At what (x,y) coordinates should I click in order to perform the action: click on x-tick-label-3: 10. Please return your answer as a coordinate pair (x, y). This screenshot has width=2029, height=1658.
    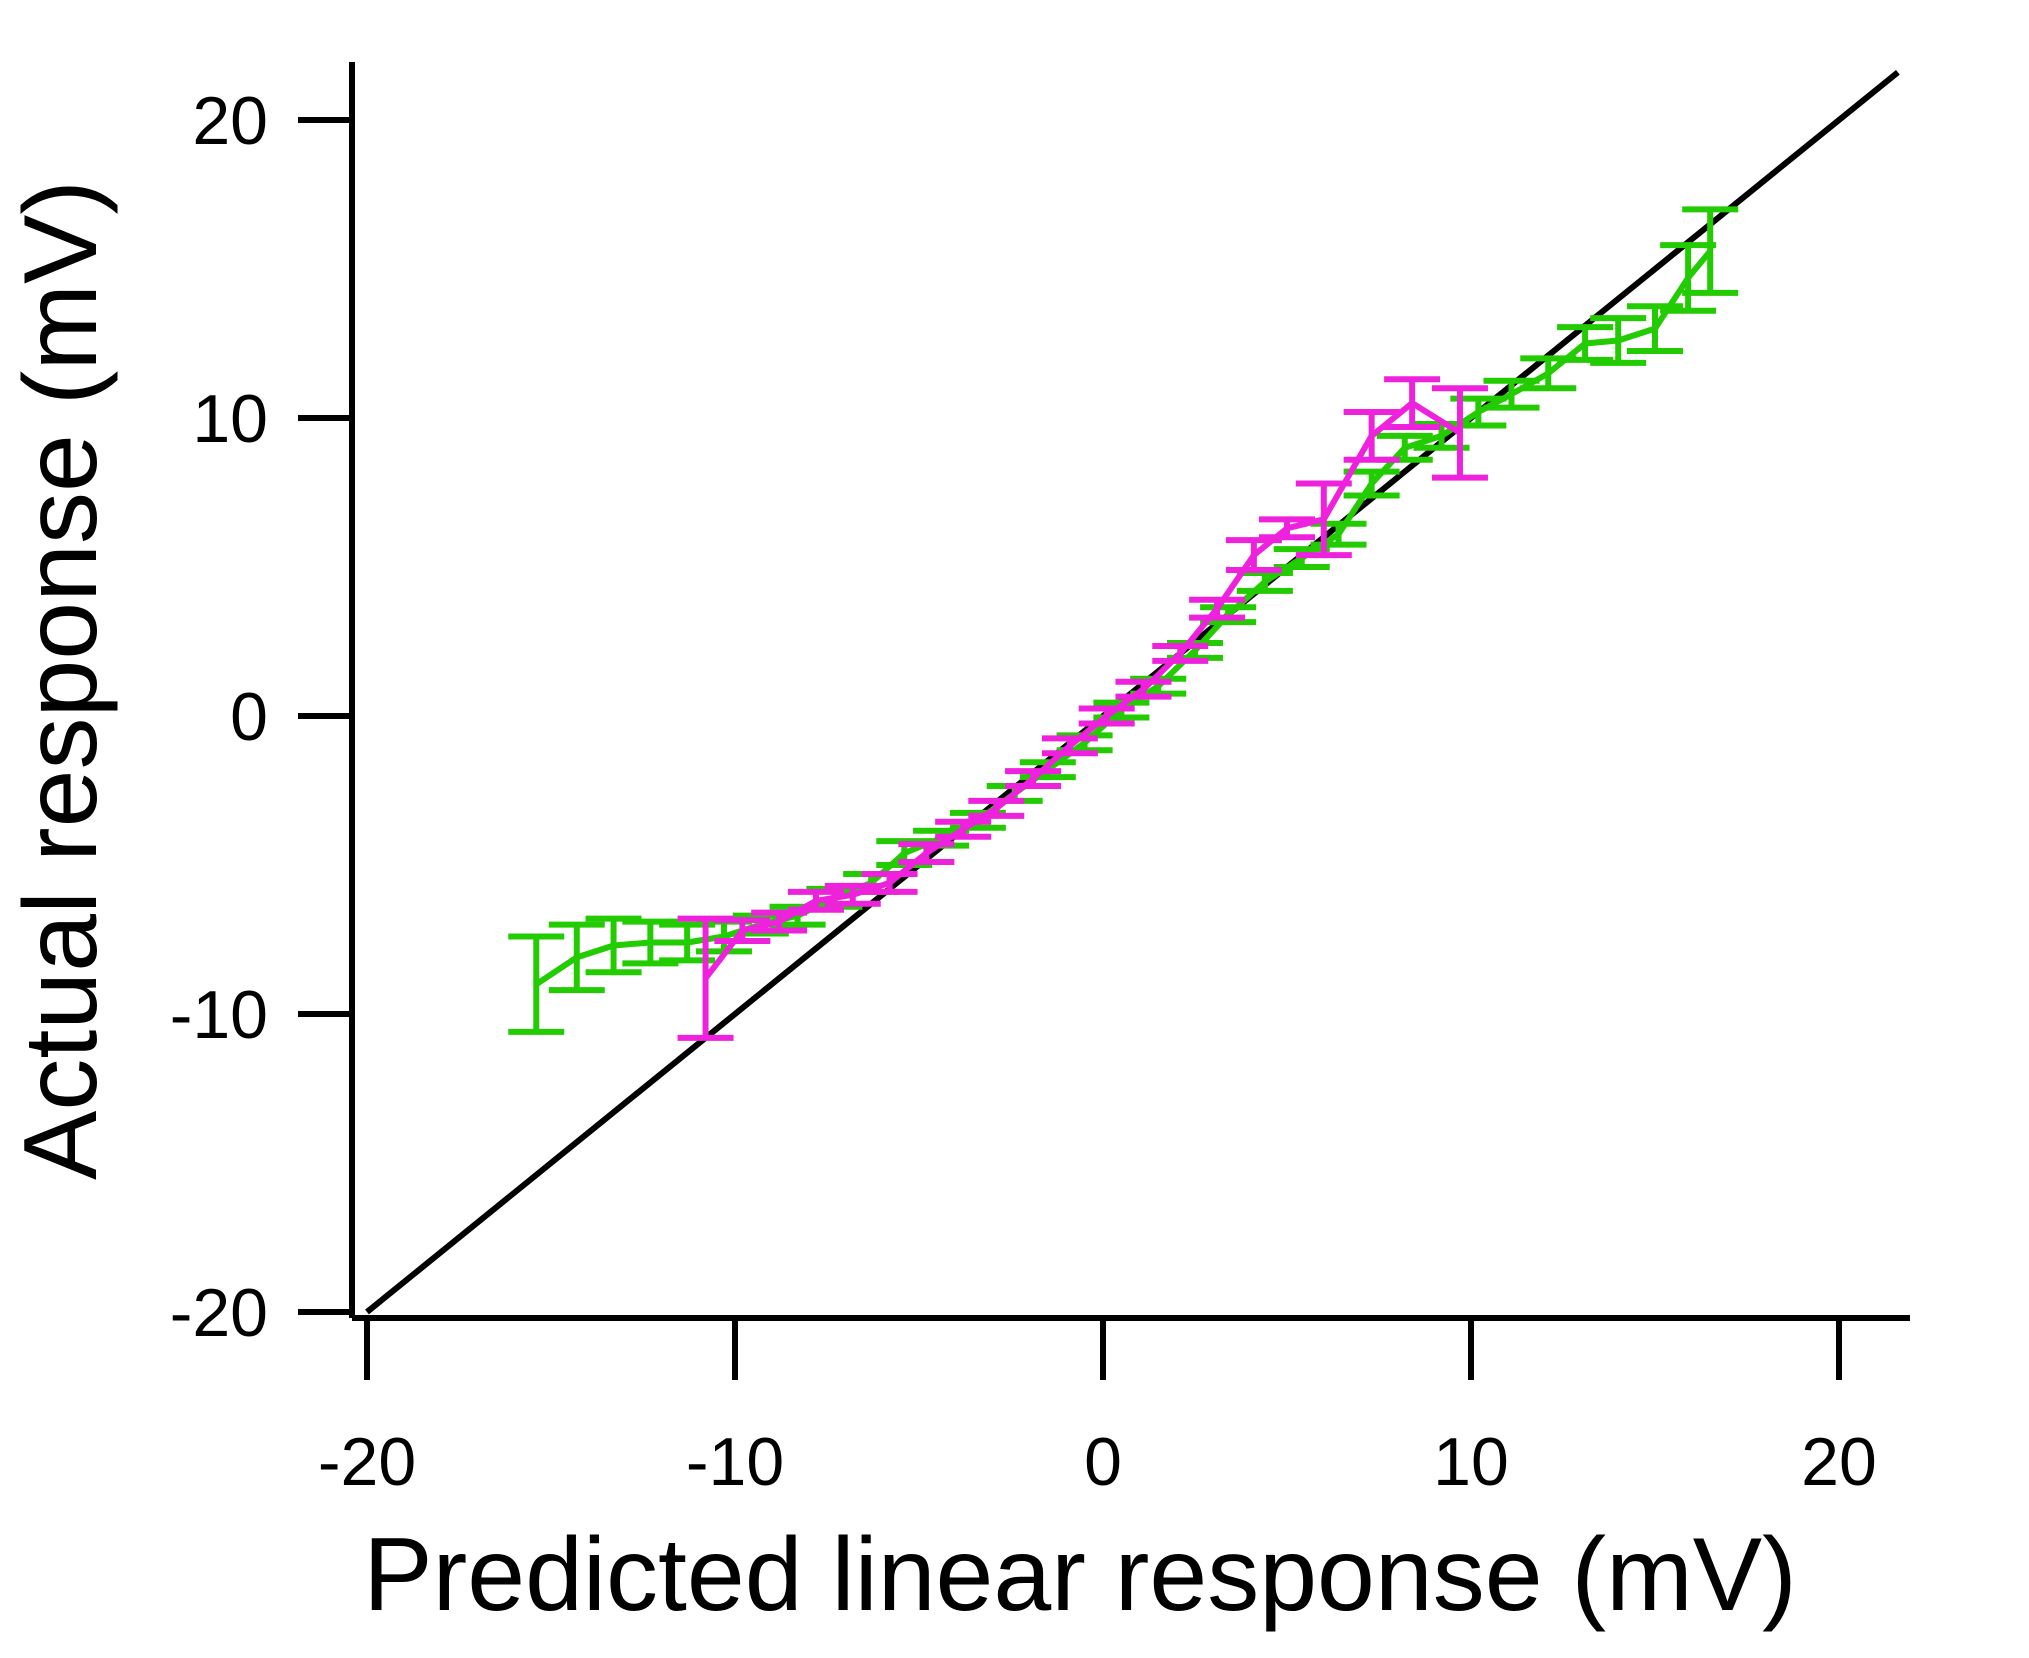
    Looking at the image, I should click on (1471, 1462).